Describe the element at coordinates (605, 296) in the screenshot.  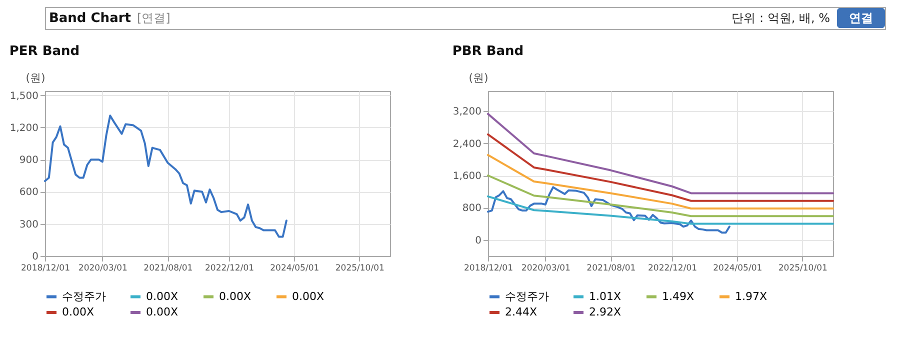
I see `legend-label: 1.01X` at that location.